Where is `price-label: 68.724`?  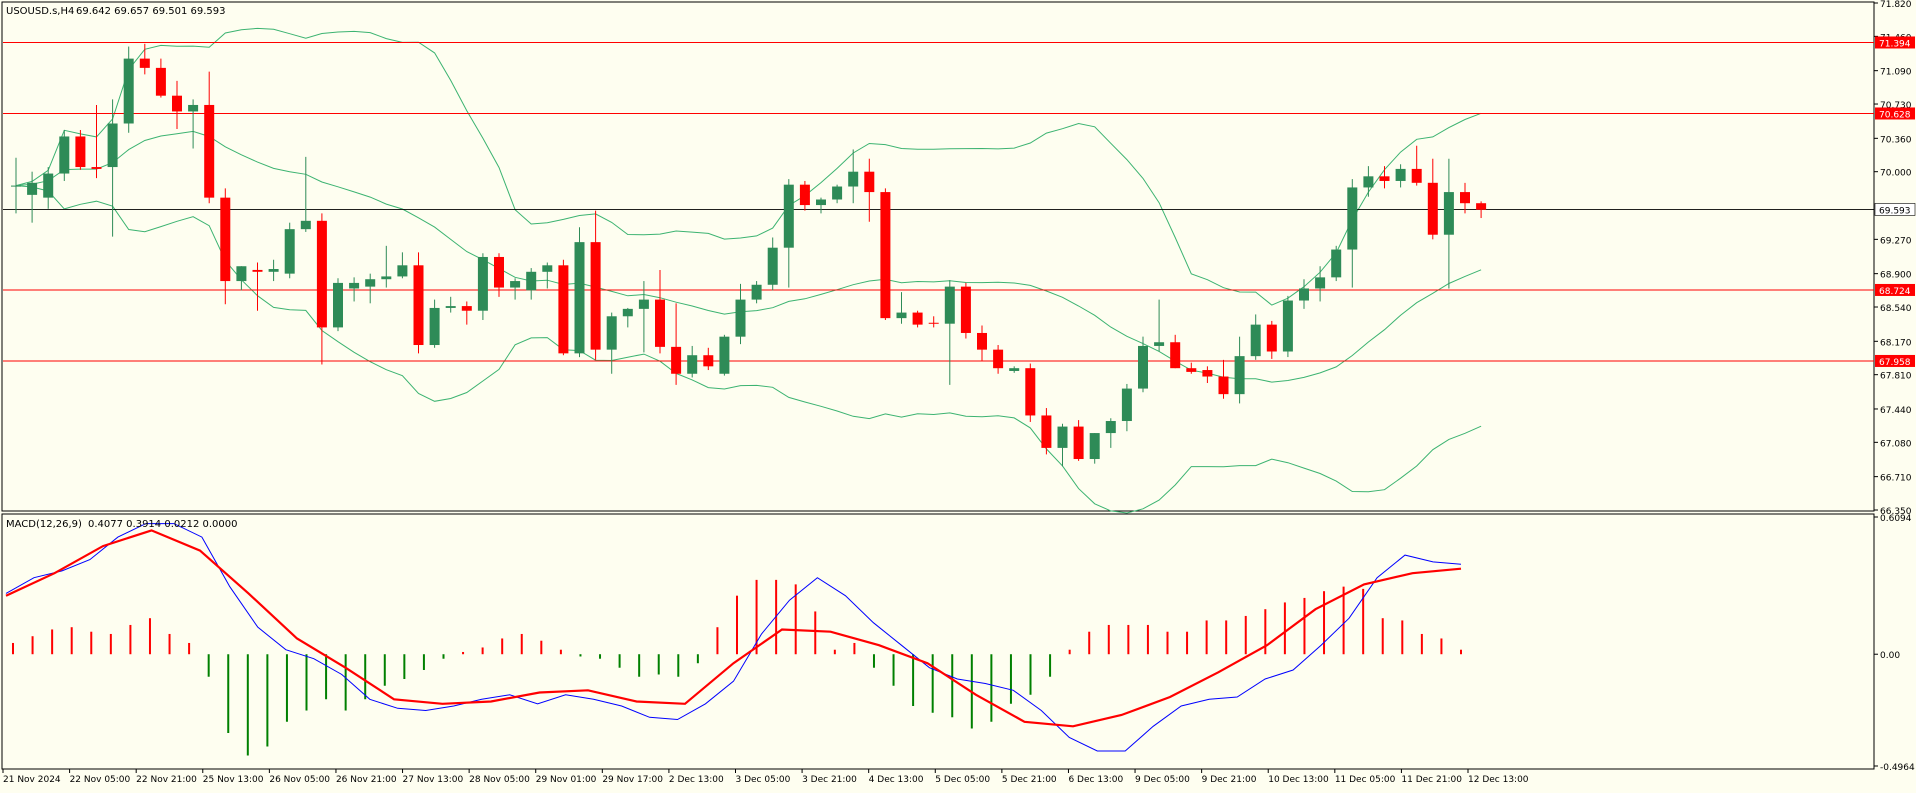 price-label: 68.724 is located at coordinates (1895, 292).